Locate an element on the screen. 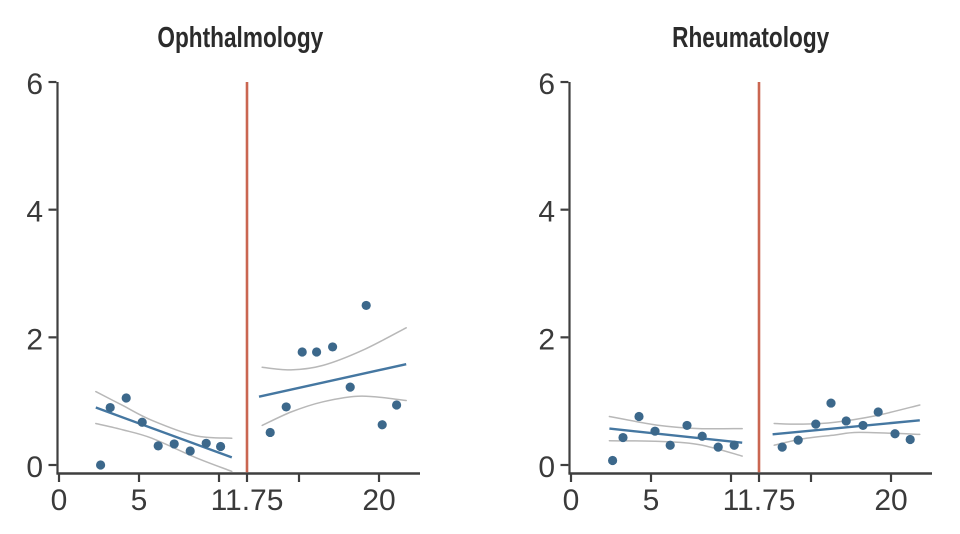 This screenshot has width=960, height=534. panel-title-text: Rheumatology is located at coordinates (751, 37).